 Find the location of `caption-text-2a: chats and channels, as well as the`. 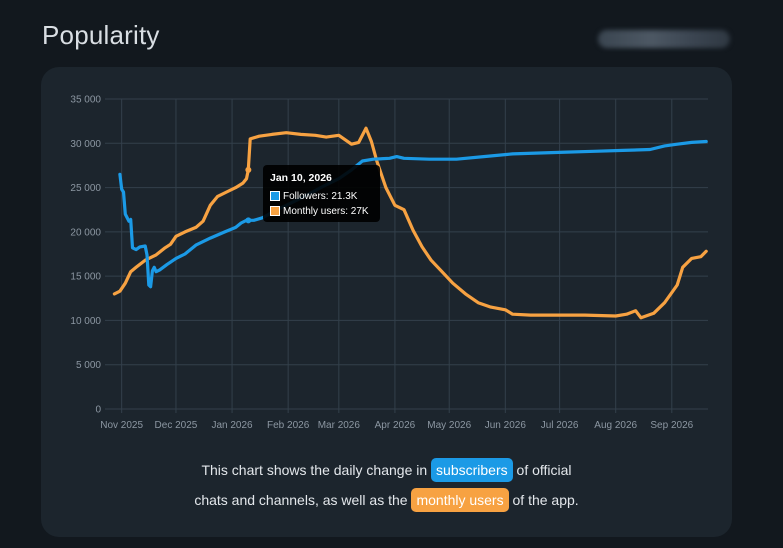

caption-text-2a: chats and channels, as well as the is located at coordinates (301, 500).